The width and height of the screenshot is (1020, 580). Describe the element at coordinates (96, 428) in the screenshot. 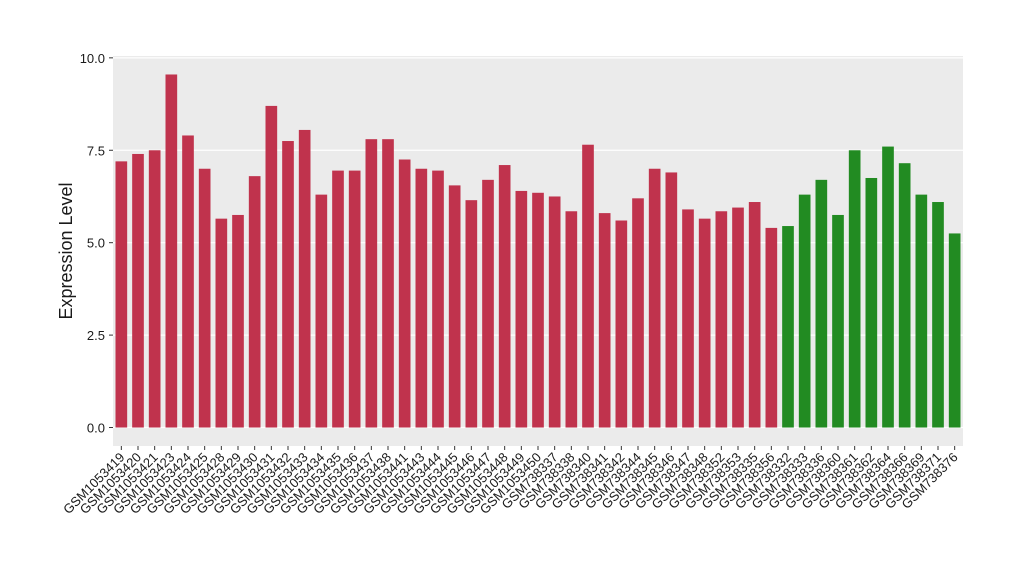

I see `y-tick-label: 0.0` at that location.